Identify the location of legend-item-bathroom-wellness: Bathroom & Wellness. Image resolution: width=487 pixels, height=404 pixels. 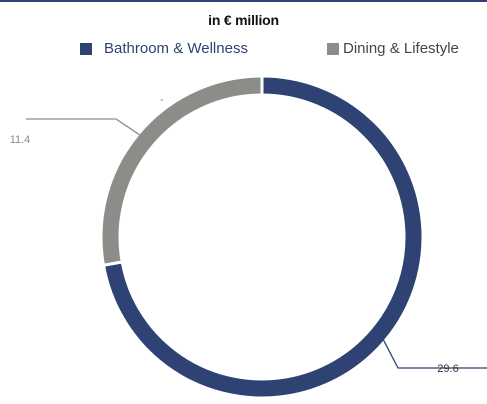
(164, 48).